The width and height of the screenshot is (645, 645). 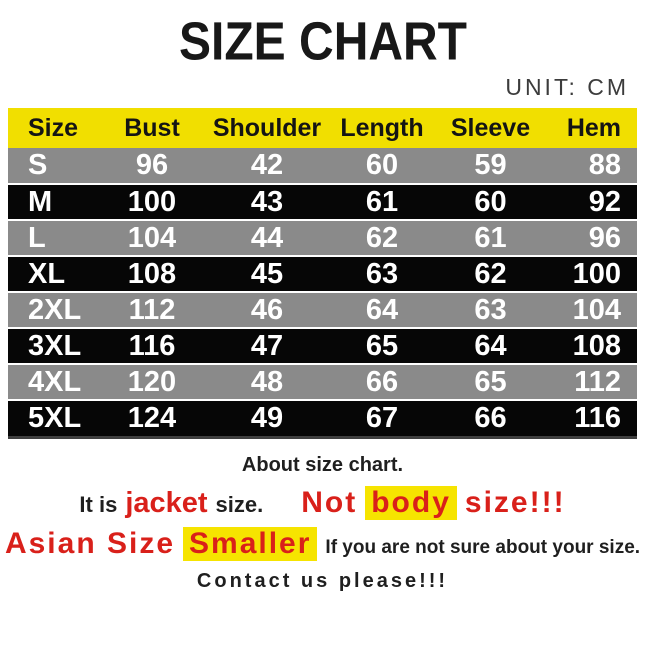 I want to click on cell-shoulder: 49, so click(x=267, y=418).